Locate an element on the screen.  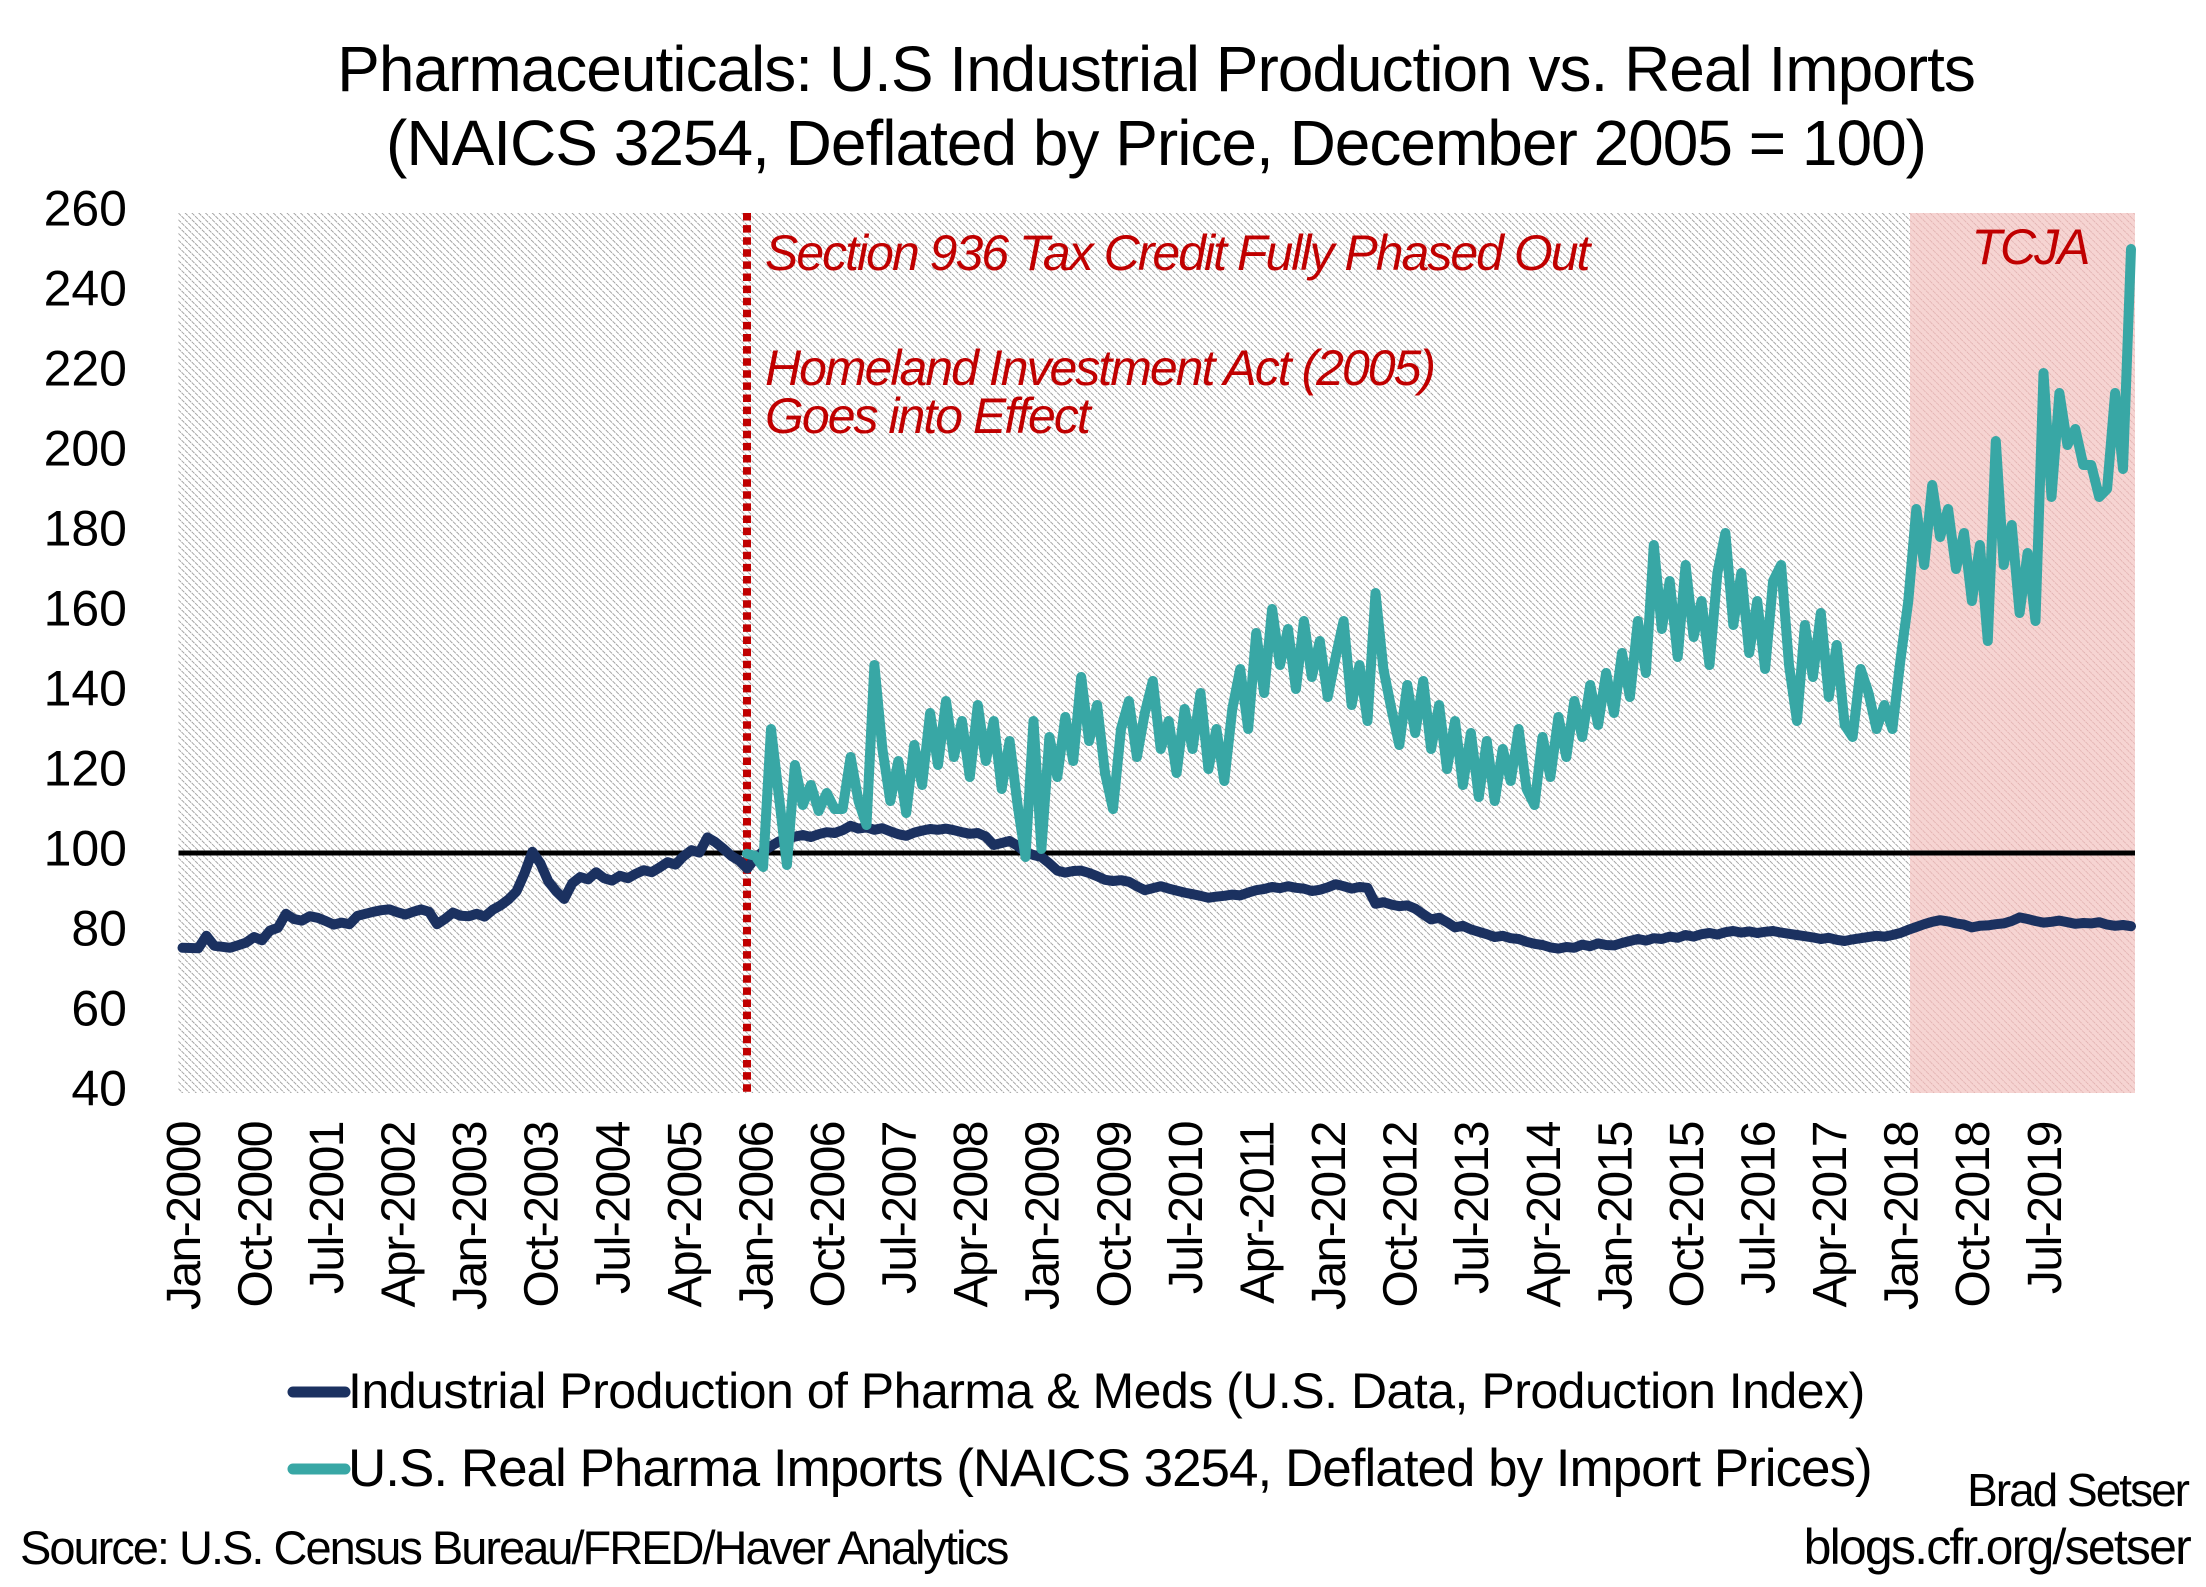
svg-text: TCJA is located at coordinates (2030, 247).